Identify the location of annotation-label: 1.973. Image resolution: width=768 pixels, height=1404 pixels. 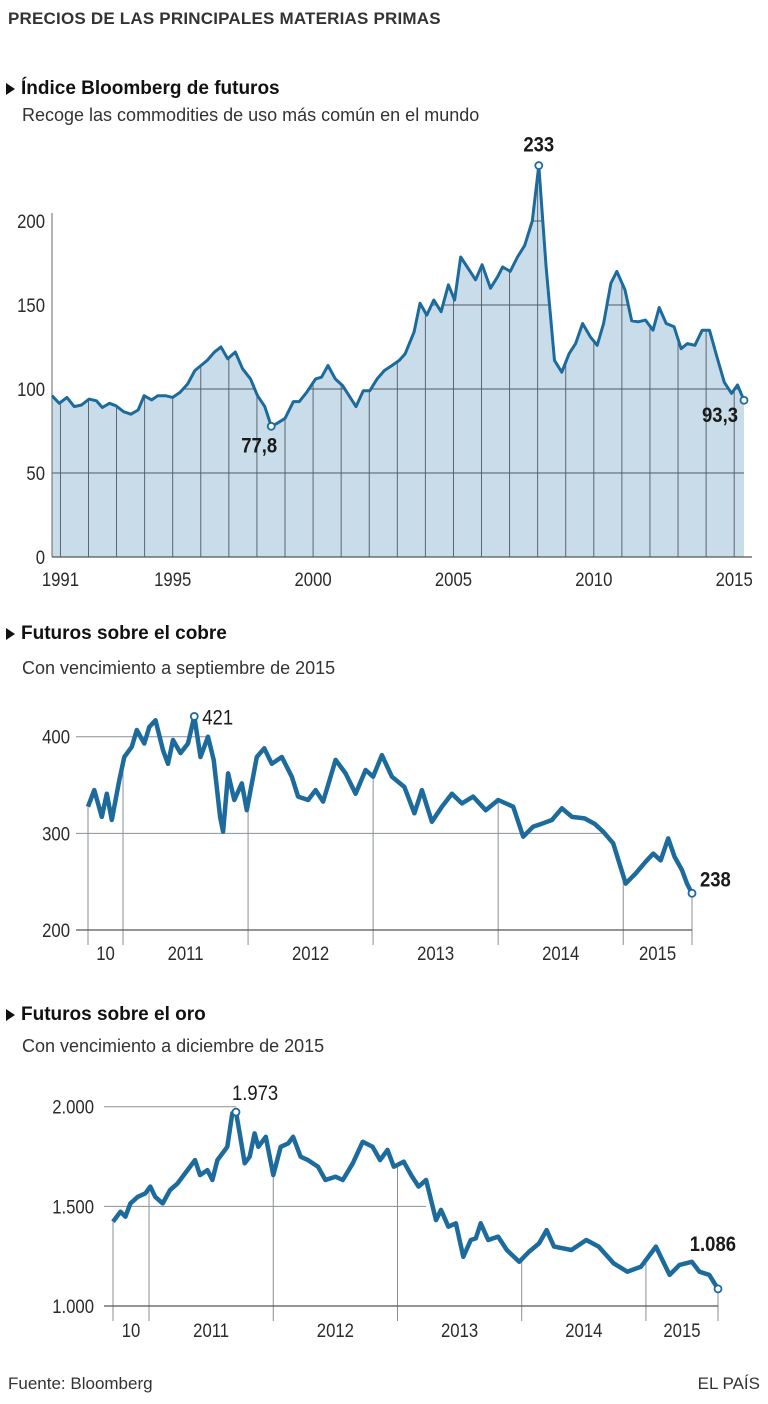
(255, 1093).